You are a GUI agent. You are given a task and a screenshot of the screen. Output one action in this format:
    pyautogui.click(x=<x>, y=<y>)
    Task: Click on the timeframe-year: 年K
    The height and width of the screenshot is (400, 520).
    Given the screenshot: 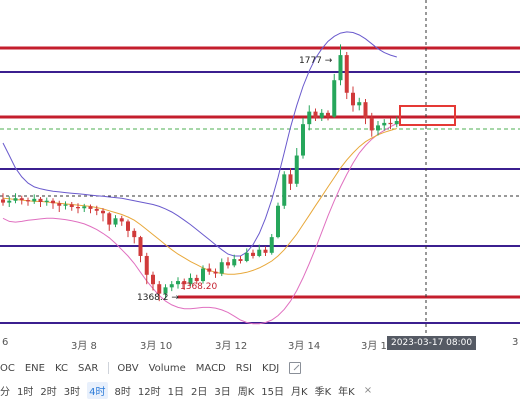 What is the action you would take?
    pyautogui.click(x=346, y=392)
    